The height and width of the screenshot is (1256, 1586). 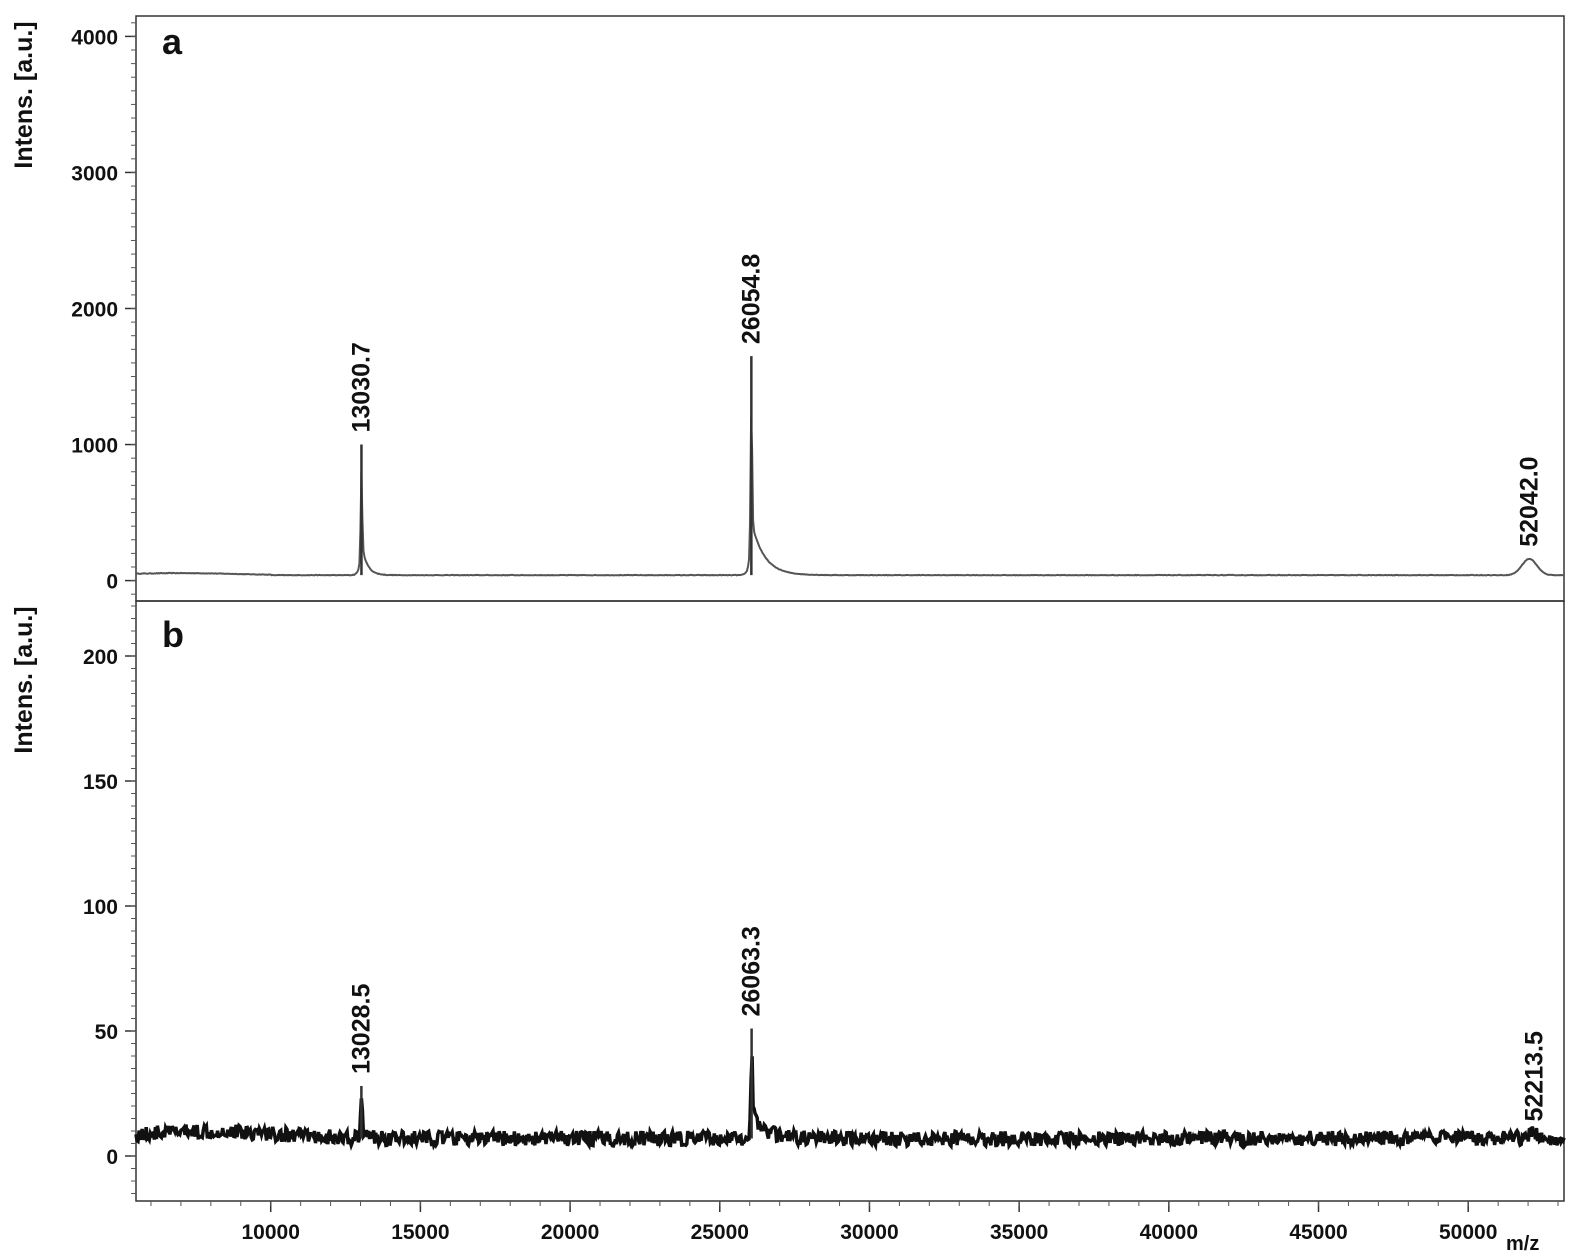 I want to click on y-tick-label: 2000, so click(x=94, y=310).